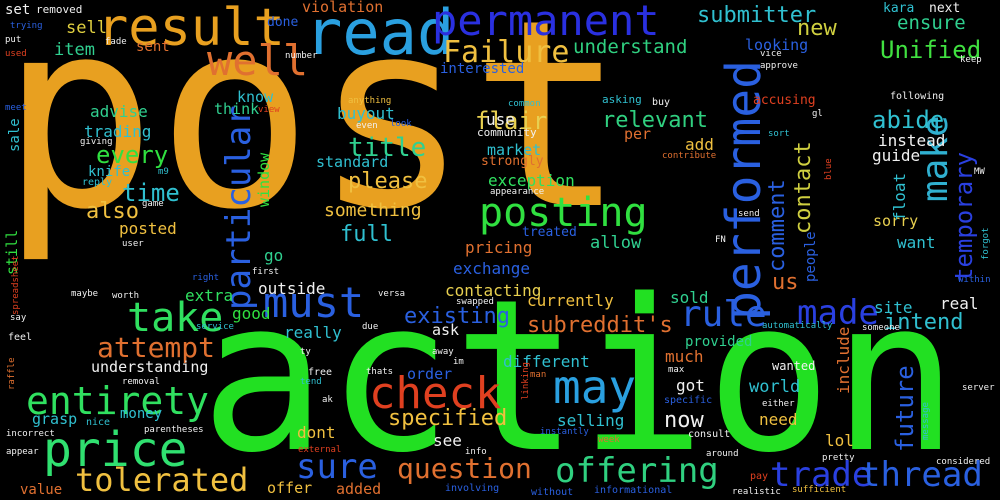 The width and height of the screenshot is (1000, 500). I want to click on word-offering: offering, so click(637, 471).